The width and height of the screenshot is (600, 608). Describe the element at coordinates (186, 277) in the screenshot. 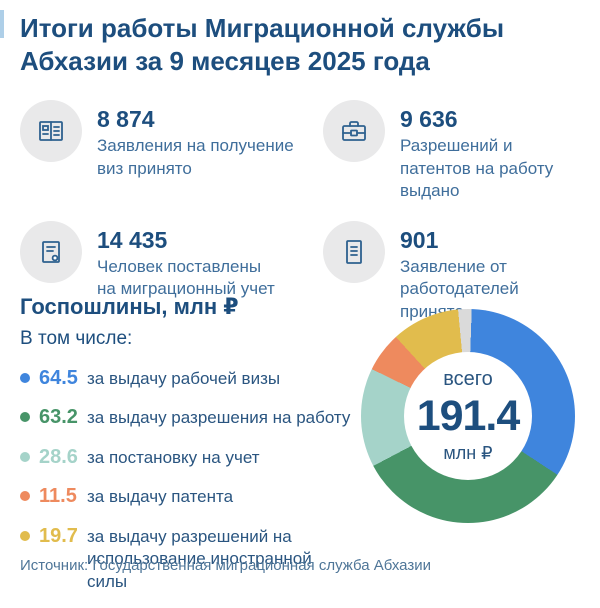

I see `stat-label: Человек поставлены на миграционный учет` at that location.